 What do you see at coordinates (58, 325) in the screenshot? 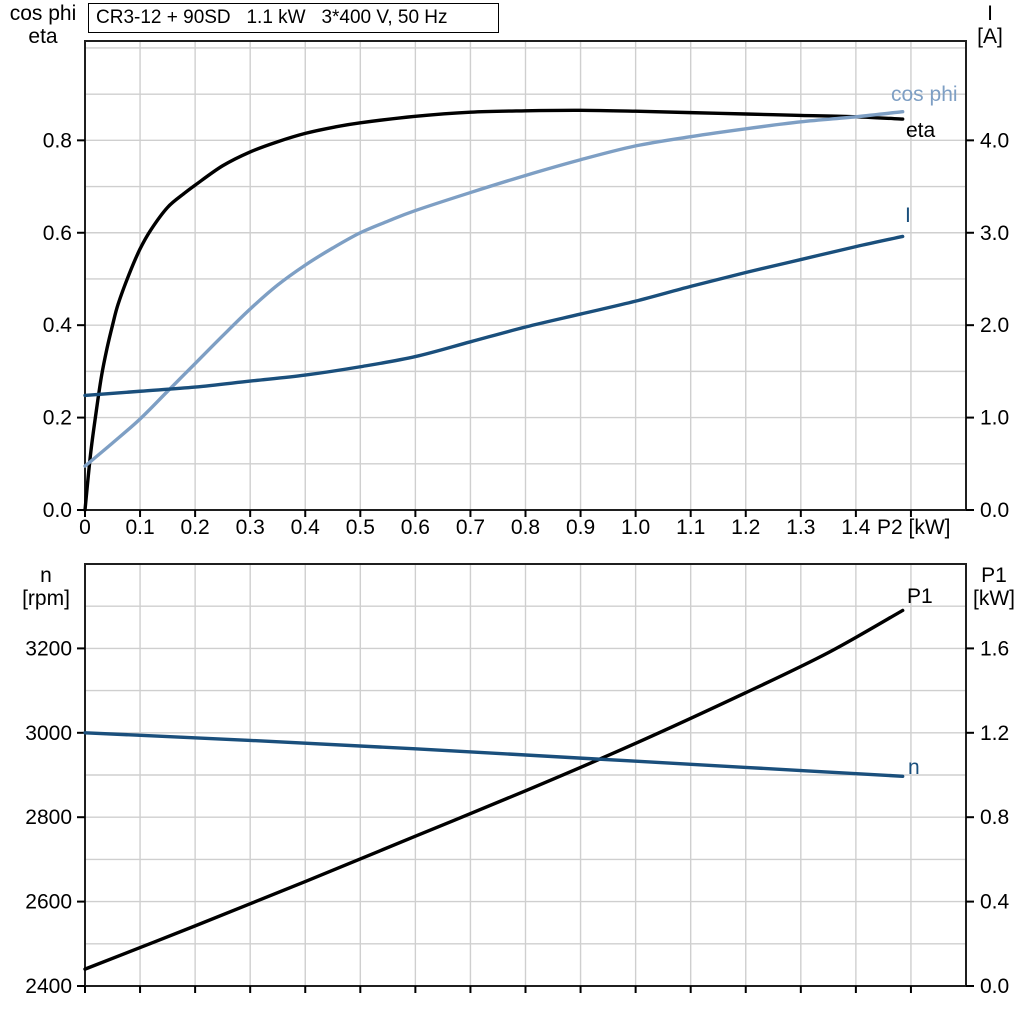
I see `y-left-tick-label: 0.4` at bounding box center [58, 325].